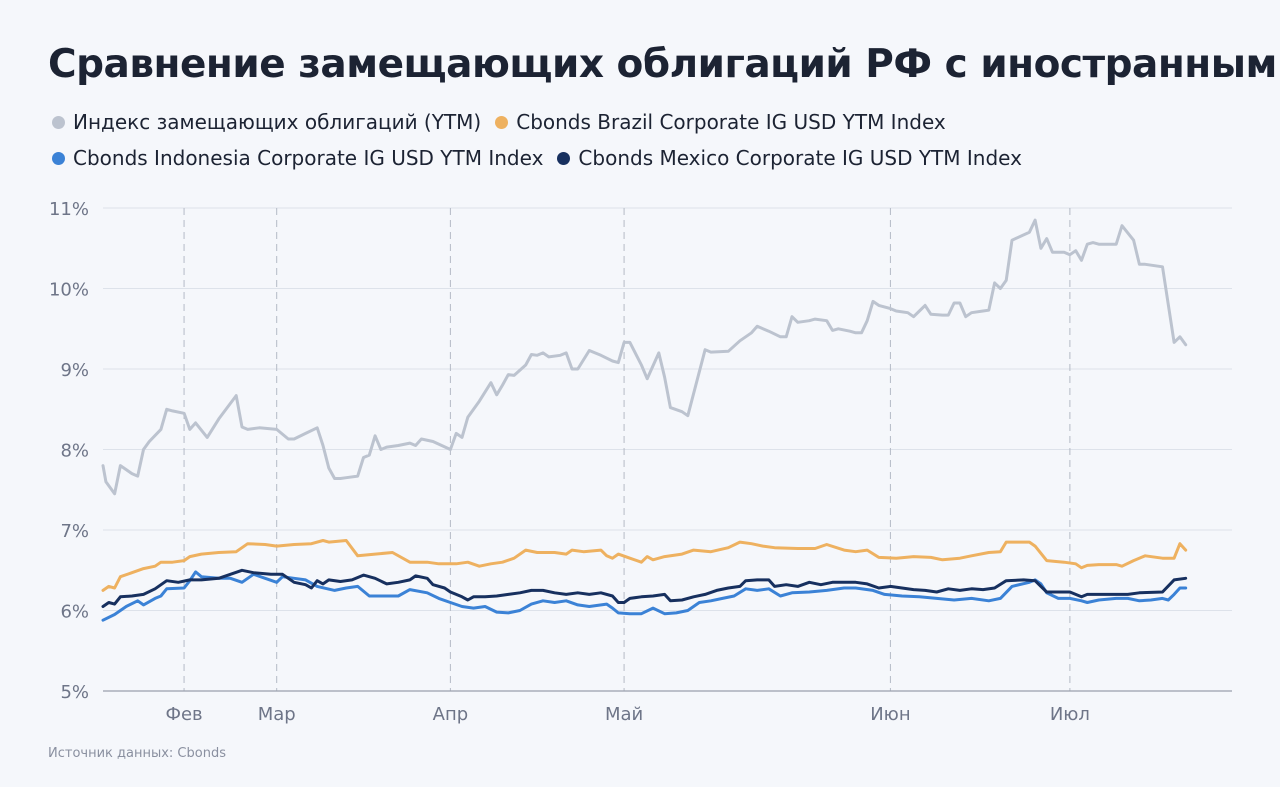 Image resolution: width=1280 pixels, height=787 pixels. What do you see at coordinates (58, 158) in the screenshot?
I see `legend-swatch-indonesia` at bounding box center [58, 158].